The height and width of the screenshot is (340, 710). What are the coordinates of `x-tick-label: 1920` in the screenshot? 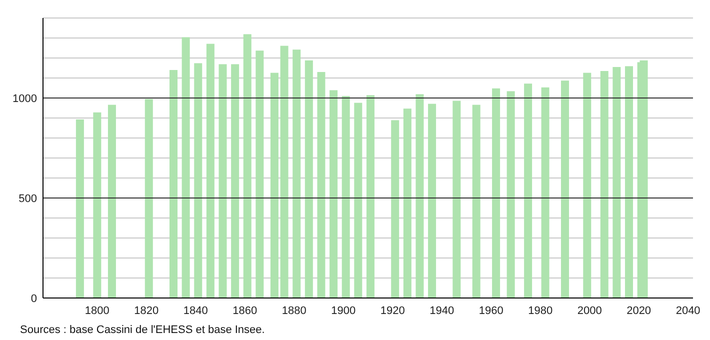 It's located at (392, 310).